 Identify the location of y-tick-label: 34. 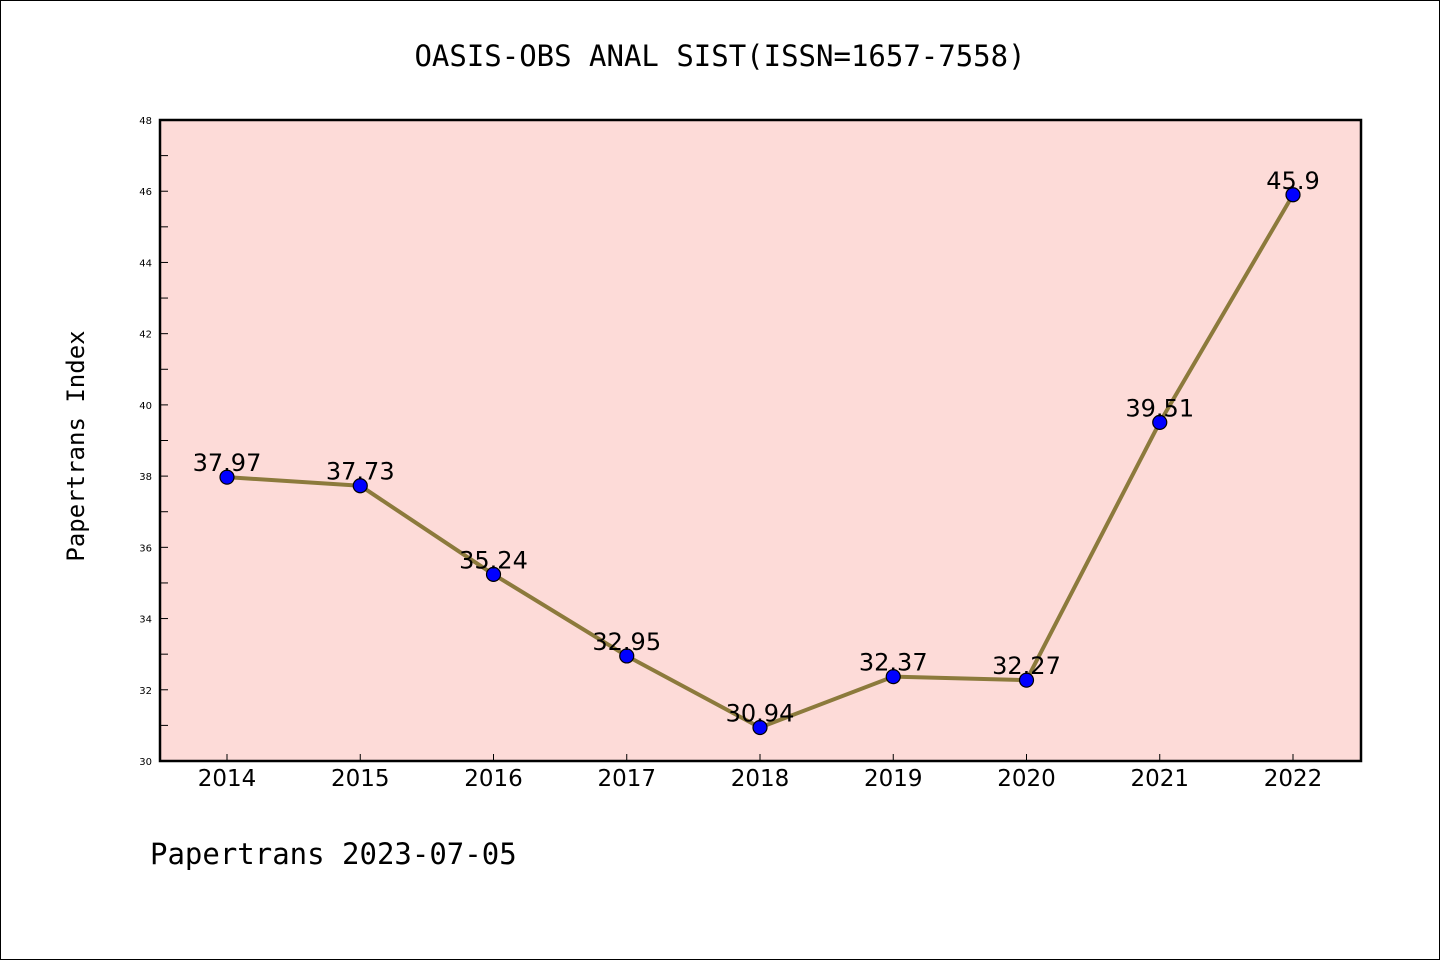
(145, 620).